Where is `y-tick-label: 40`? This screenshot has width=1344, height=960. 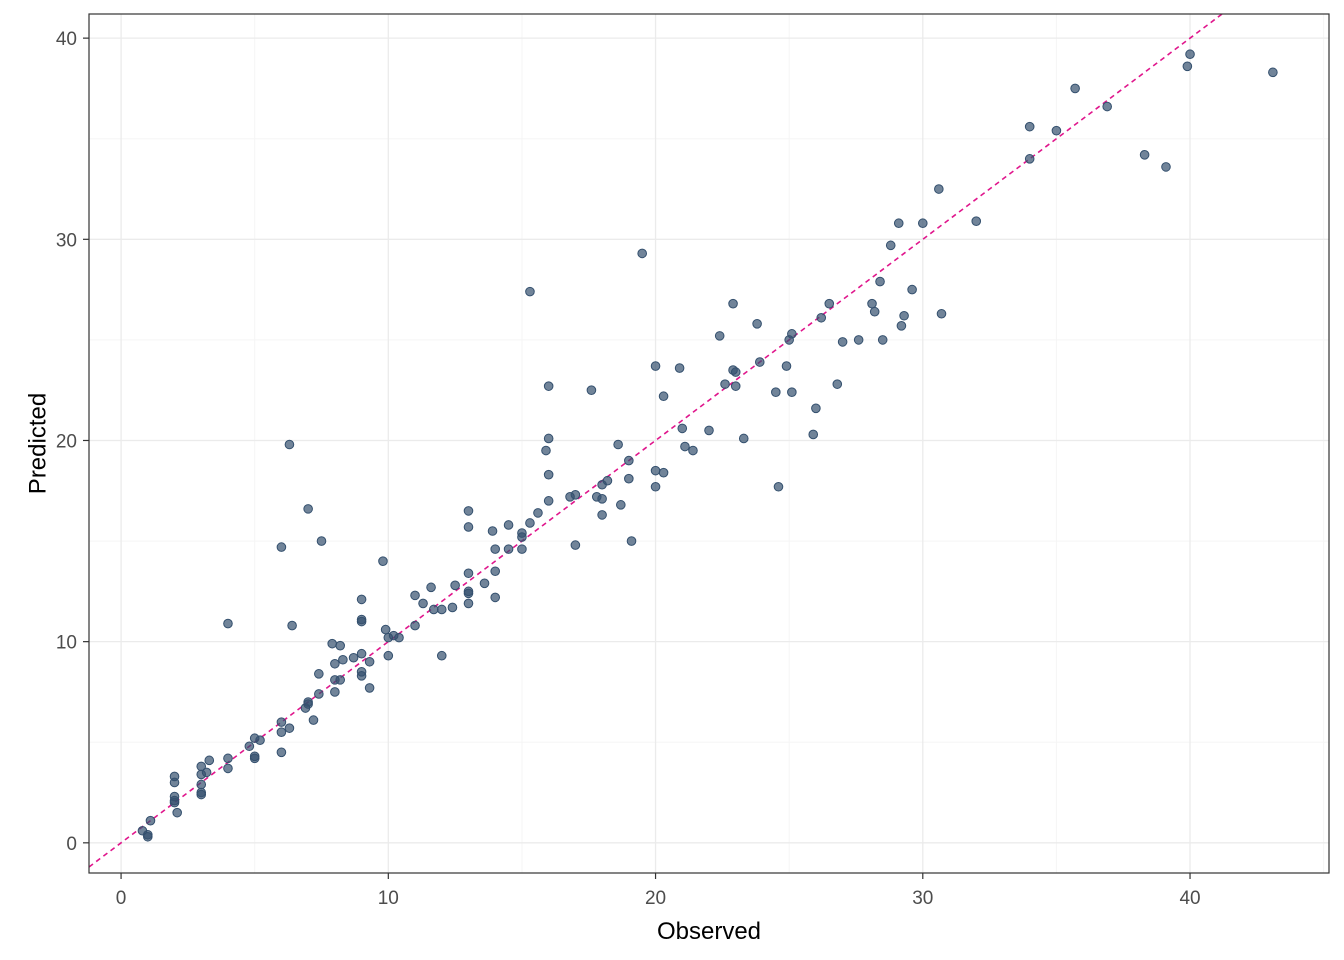
y-tick-label: 40 is located at coordinates (66, 39).